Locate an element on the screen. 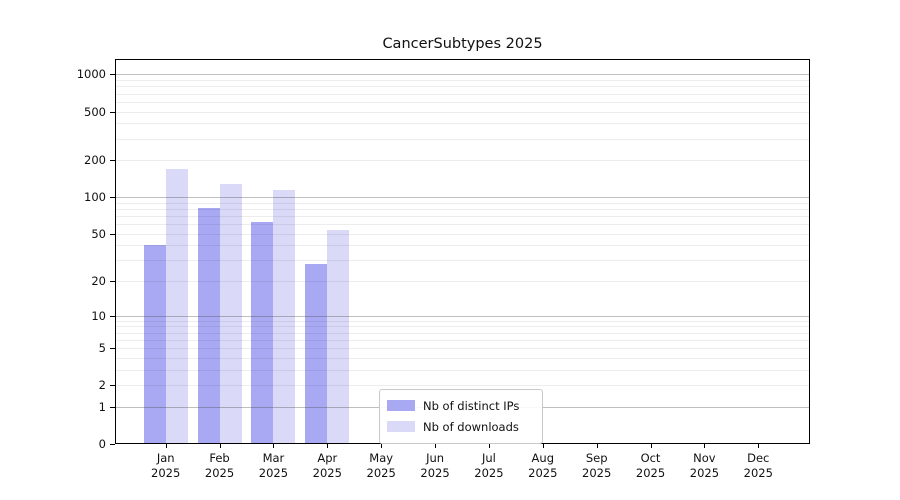 The width and height of the screenshot is (900, 500). bar-feb-downloads is located at coordinates (230, 314).